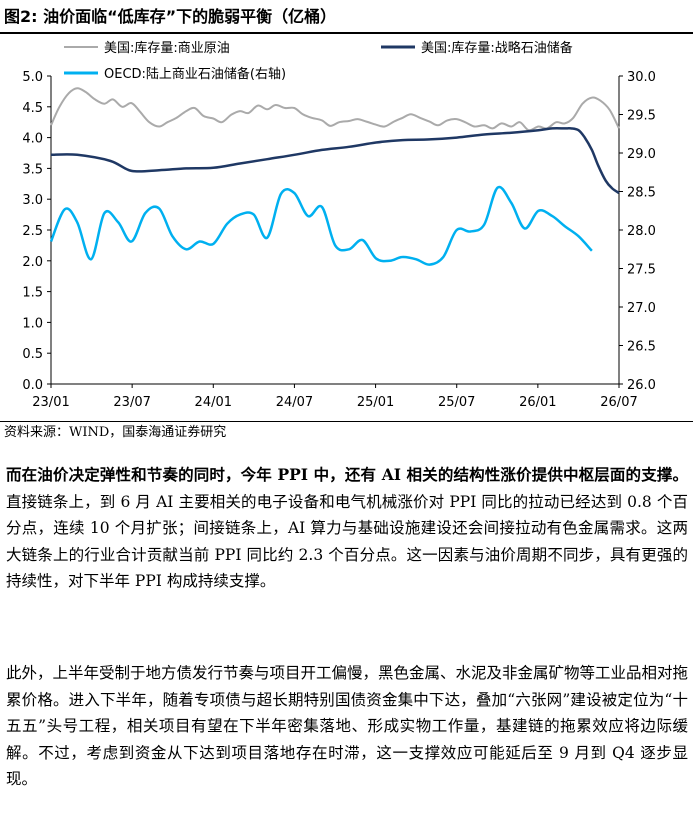 Image resolution: width=693 pixels, height=823 pixels. Describe the element at coordinates (346, 33) in the screenshot. I see `title-rule` at that location.